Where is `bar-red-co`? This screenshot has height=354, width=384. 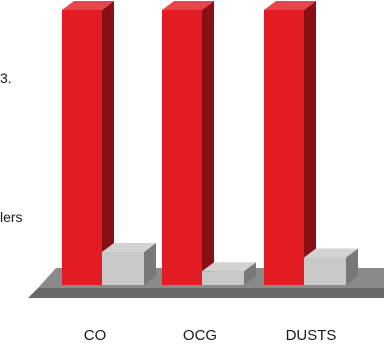 bar-red-co is located at coordinates (88, 143).